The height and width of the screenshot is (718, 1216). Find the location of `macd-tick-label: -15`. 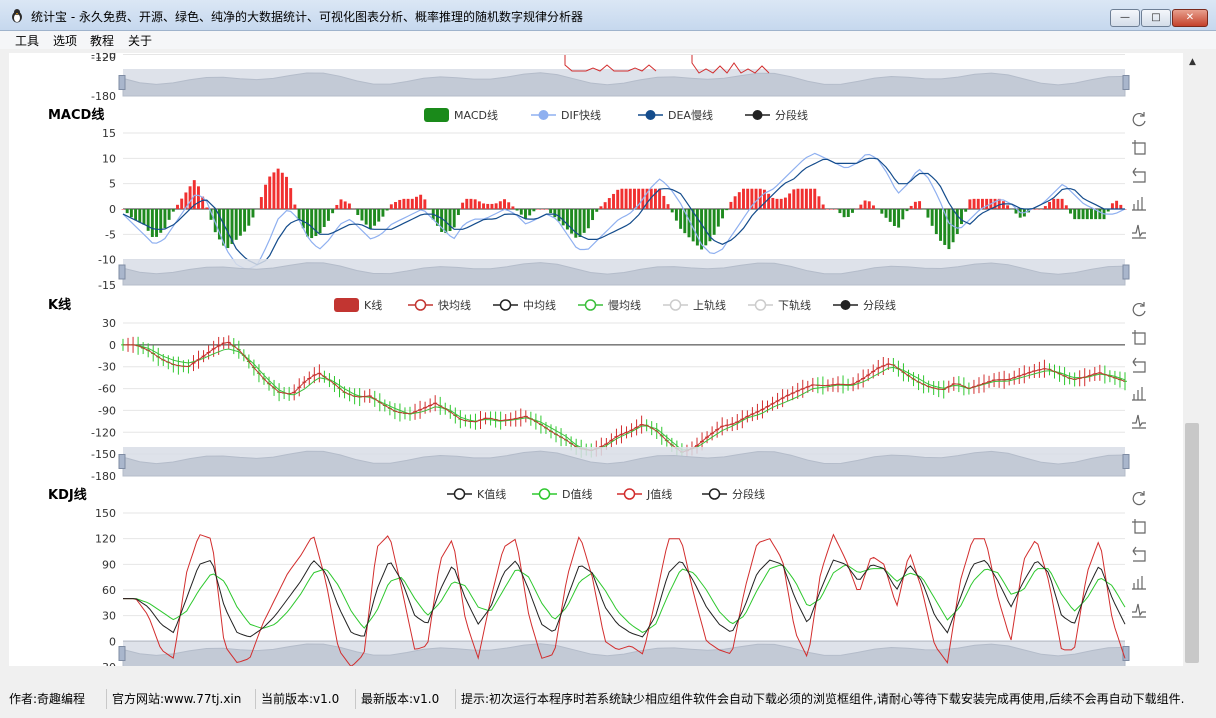

macd-tick-label: -15 is located at coordinates (107, 285).